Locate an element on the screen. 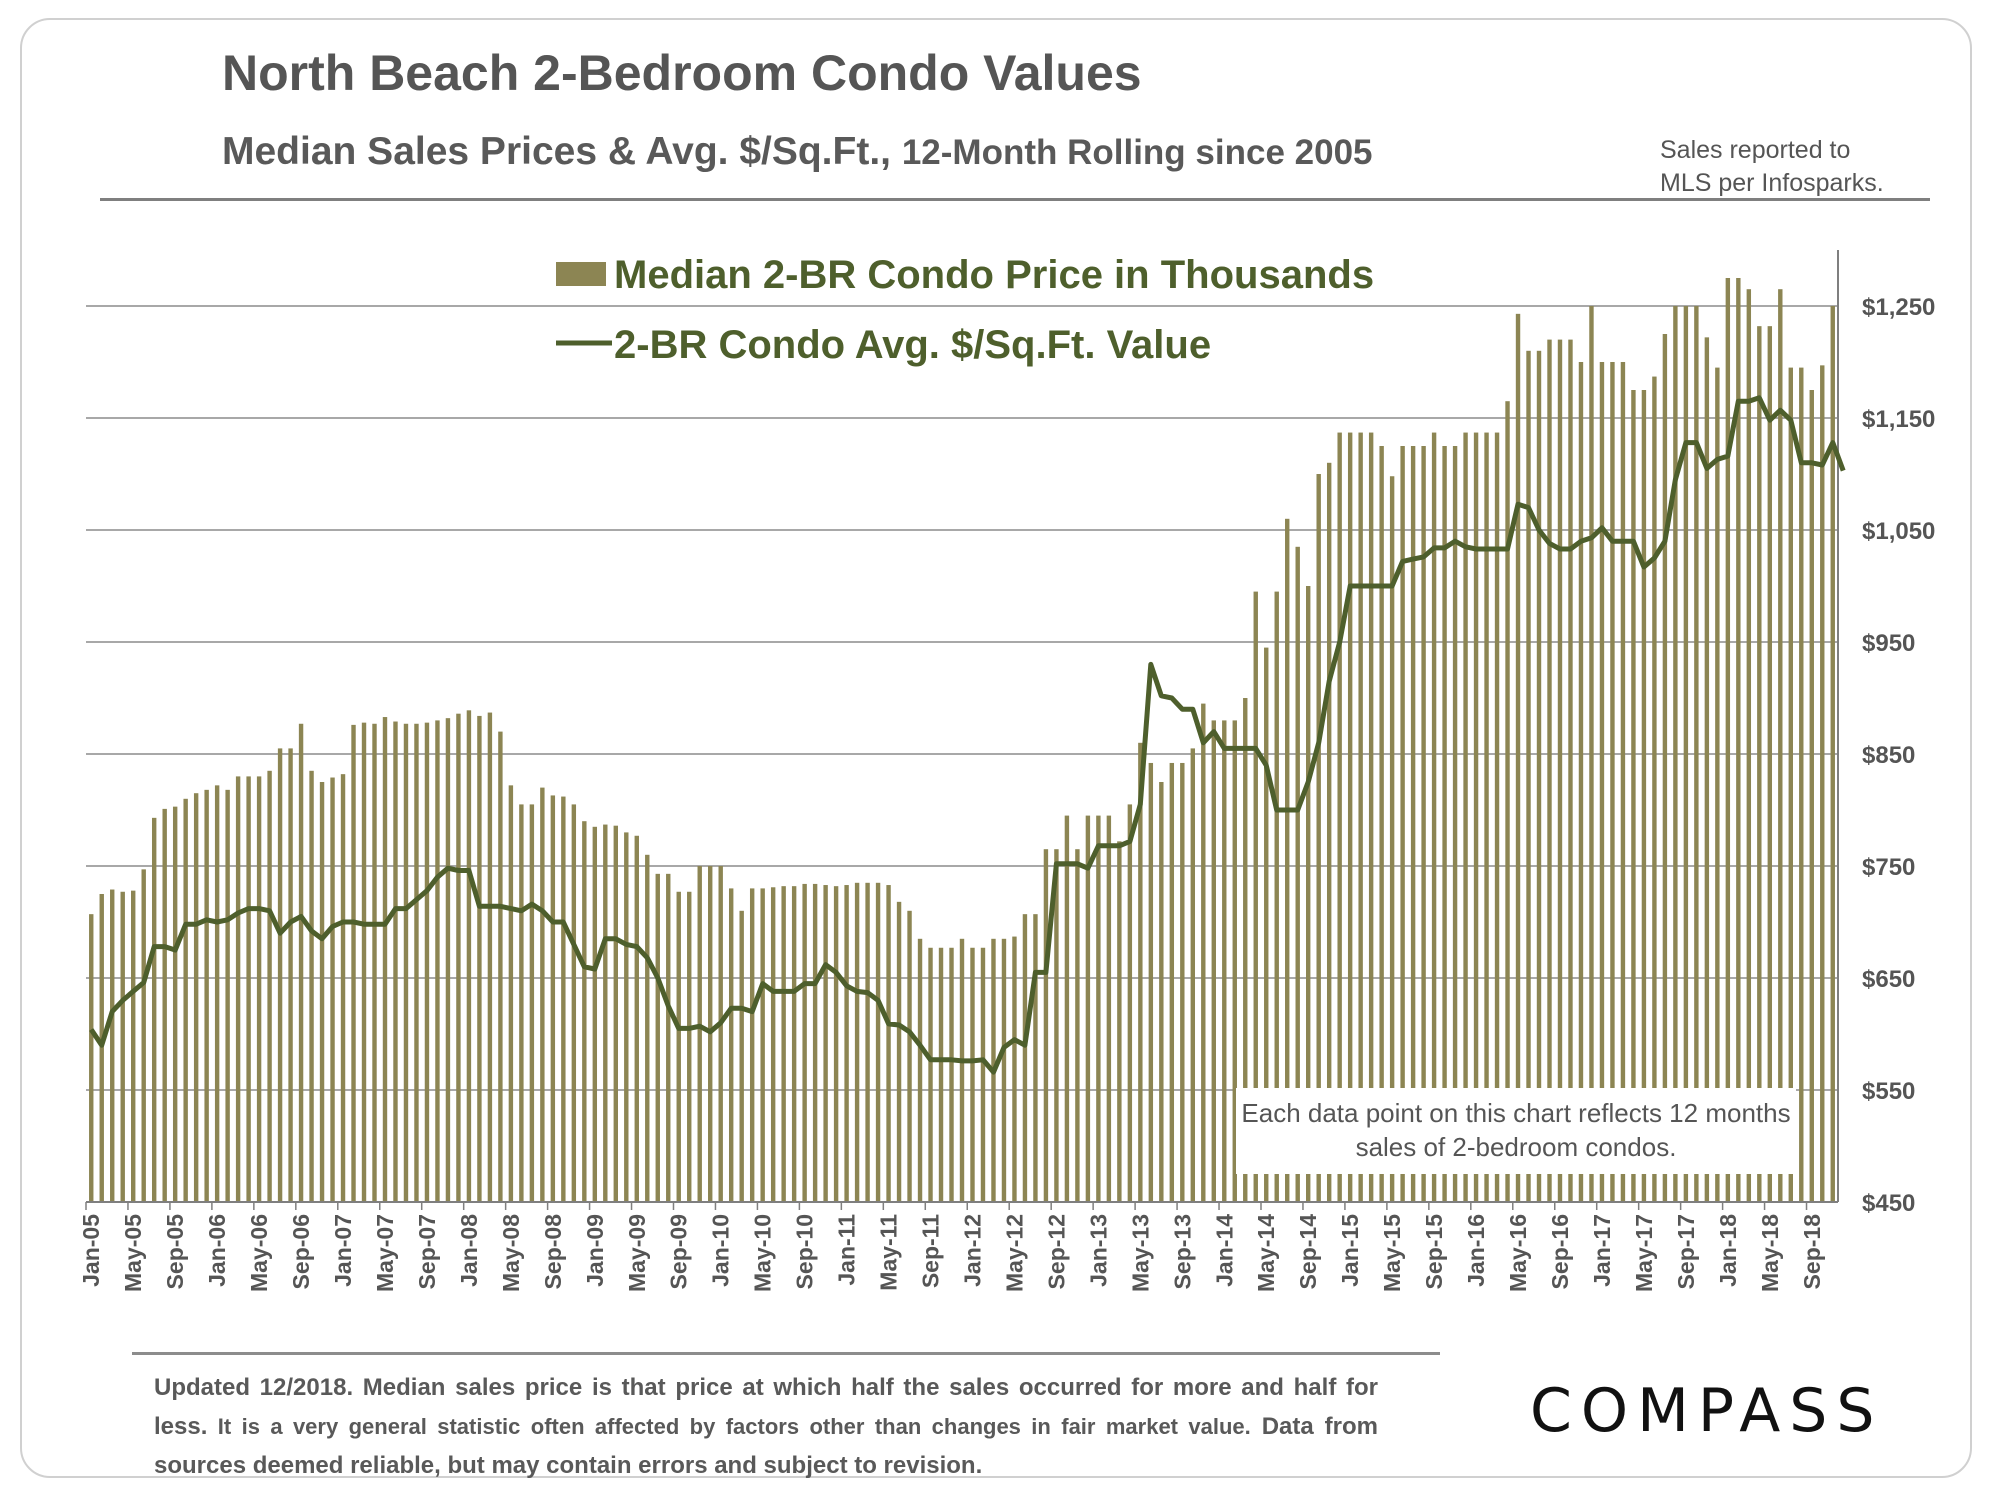 This screenshot has width=2000, height=1500. x-tick-label: May-12 is located at coordinates (1014, 1253).